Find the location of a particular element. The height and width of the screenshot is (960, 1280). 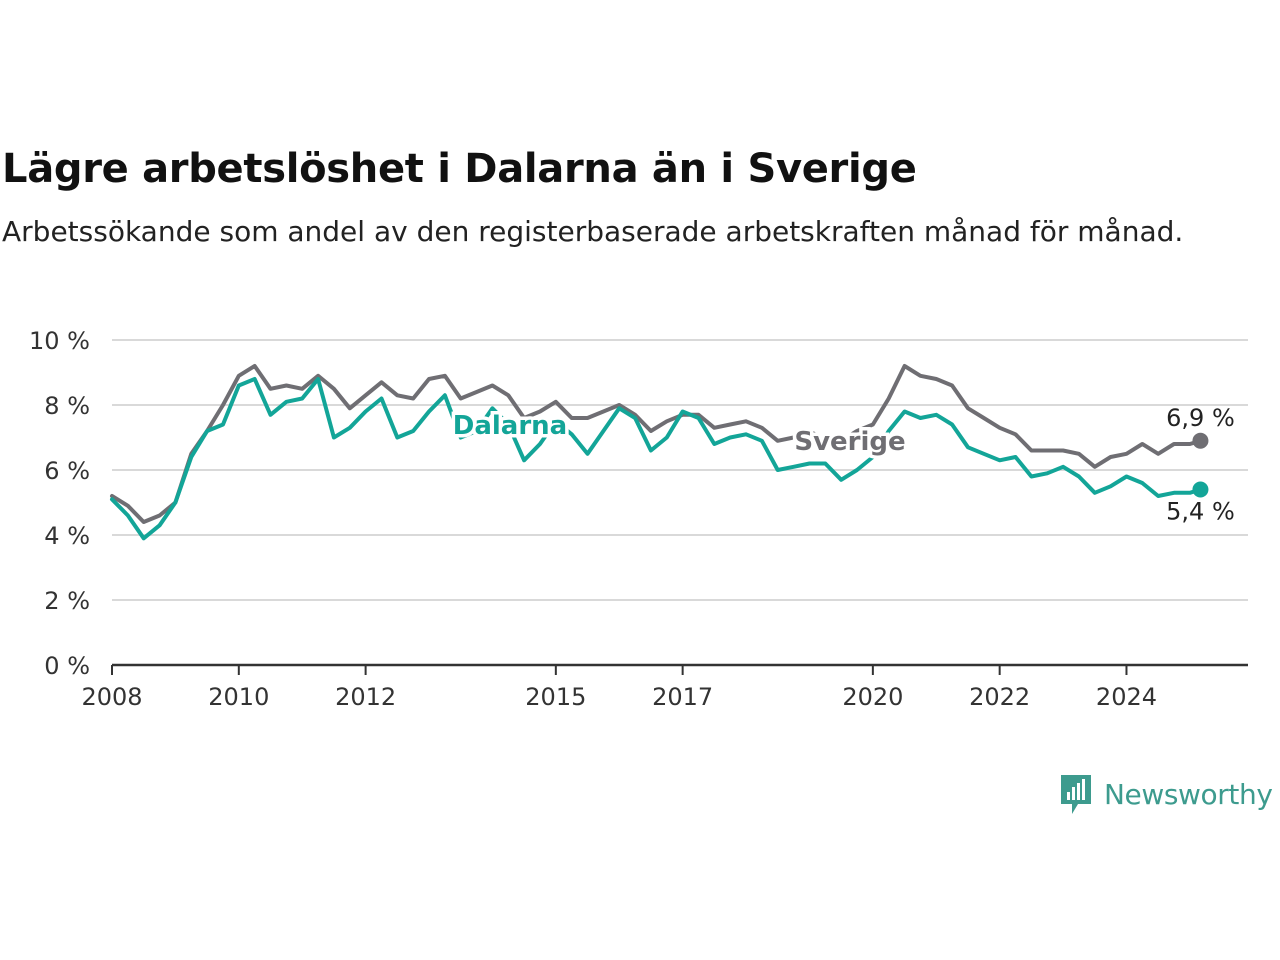

series-label-sverige: Sverige is located at coordinates (849, 442).